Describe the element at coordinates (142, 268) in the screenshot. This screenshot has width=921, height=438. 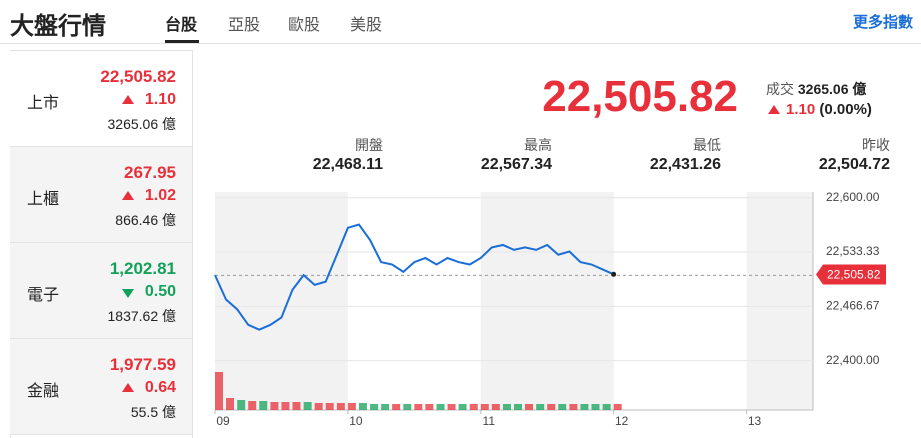
I see `index-price: 1,202.81` at that location.